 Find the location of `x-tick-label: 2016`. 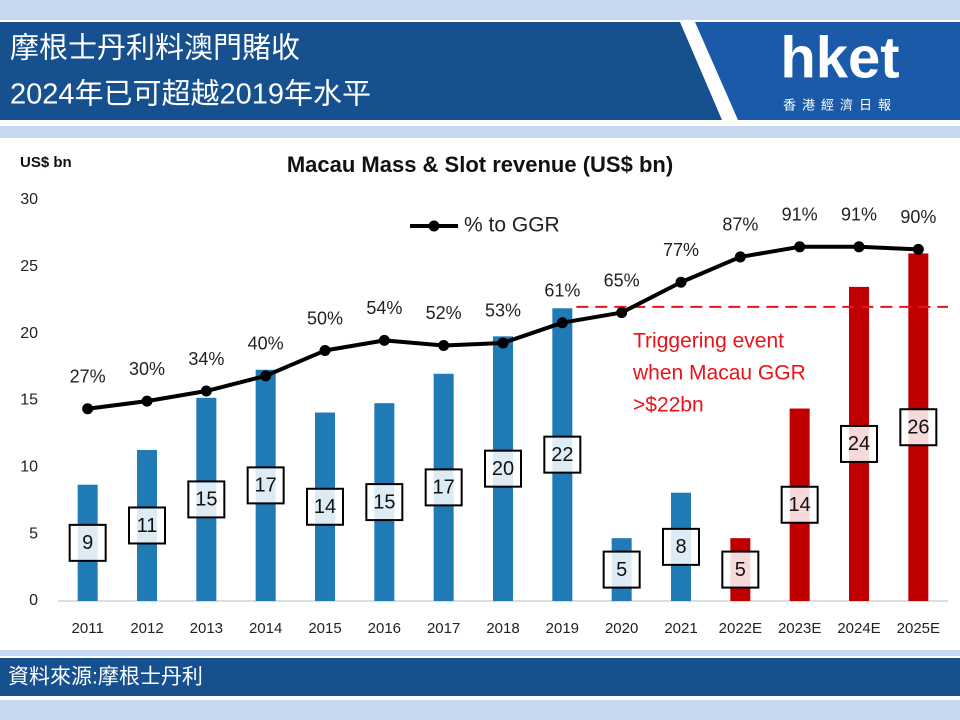

x-tick-label: 2016 is located at coordinates (384, 628).